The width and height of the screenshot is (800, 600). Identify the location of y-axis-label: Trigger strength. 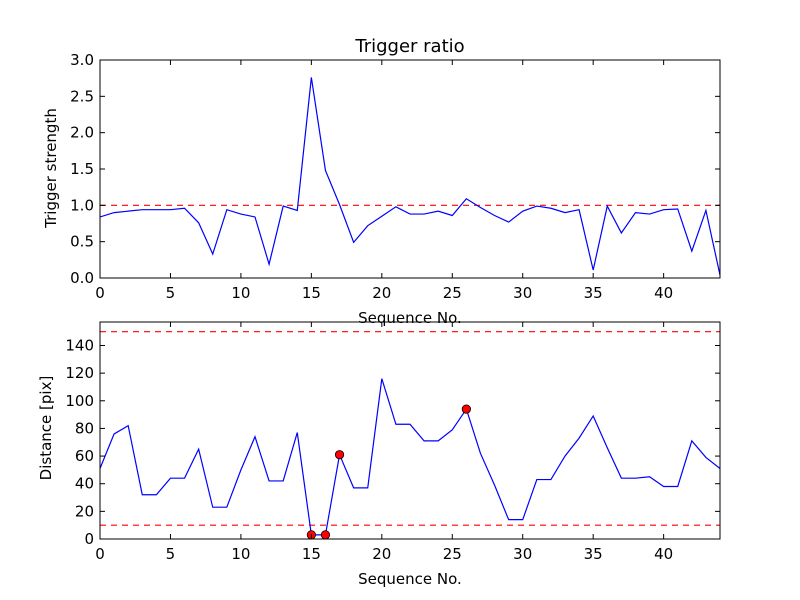
(51, 168).